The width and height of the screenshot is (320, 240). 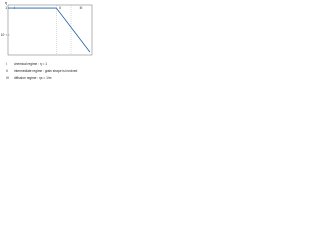 I want to click on note-key: II, so click(x=7, y=71).